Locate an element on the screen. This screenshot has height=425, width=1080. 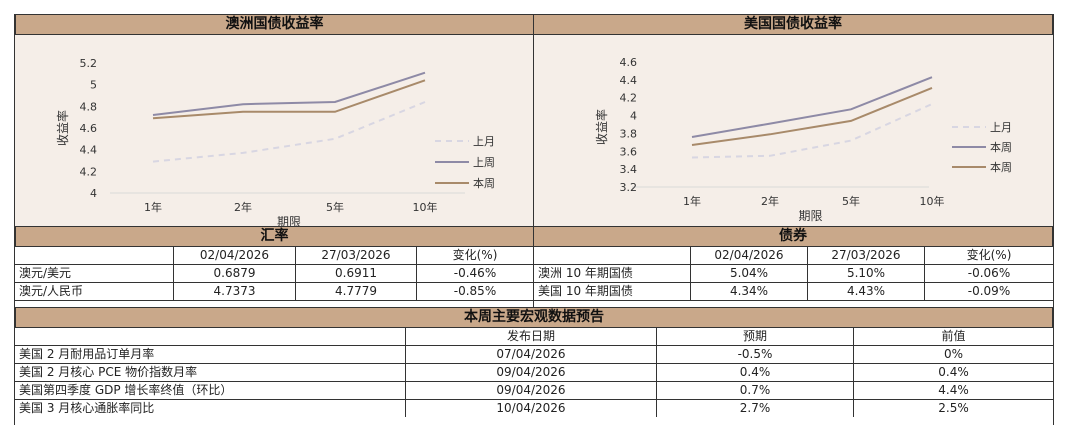
bonds-col-date2: 27/03/2026 is located at coordinates (866, 256).